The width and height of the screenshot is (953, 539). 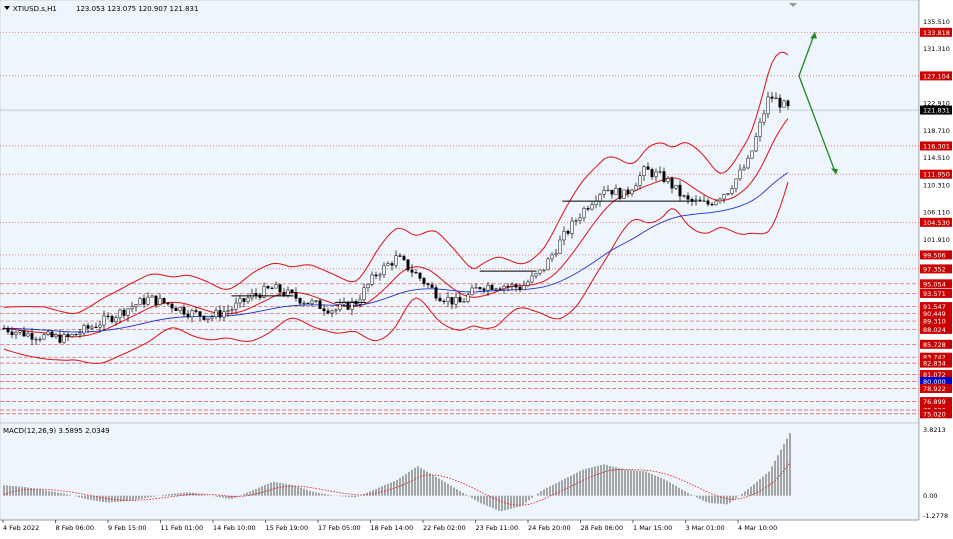 I want to click on symbol-label: XTIUSD.s,H1, so click(x=35, y=9).